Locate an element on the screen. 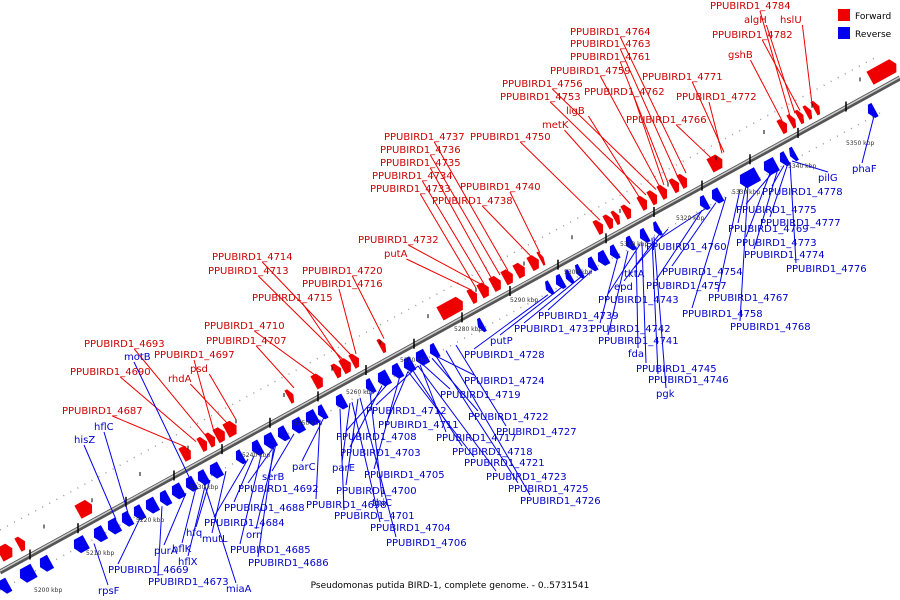  scale-label: 5280 kbp is located at coordinates (468, 329).